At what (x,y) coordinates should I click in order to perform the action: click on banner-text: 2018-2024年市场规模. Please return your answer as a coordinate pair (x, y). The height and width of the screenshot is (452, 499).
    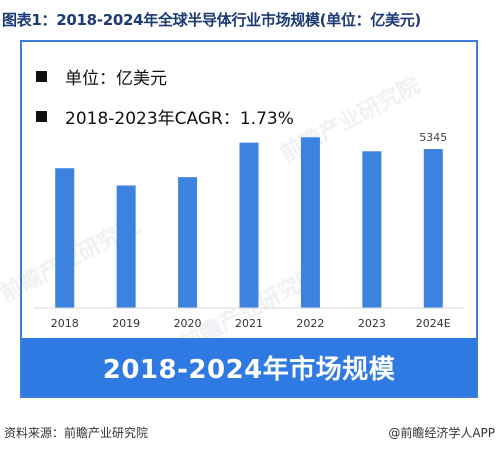
    Looking at the image, I should click on (249, 369).